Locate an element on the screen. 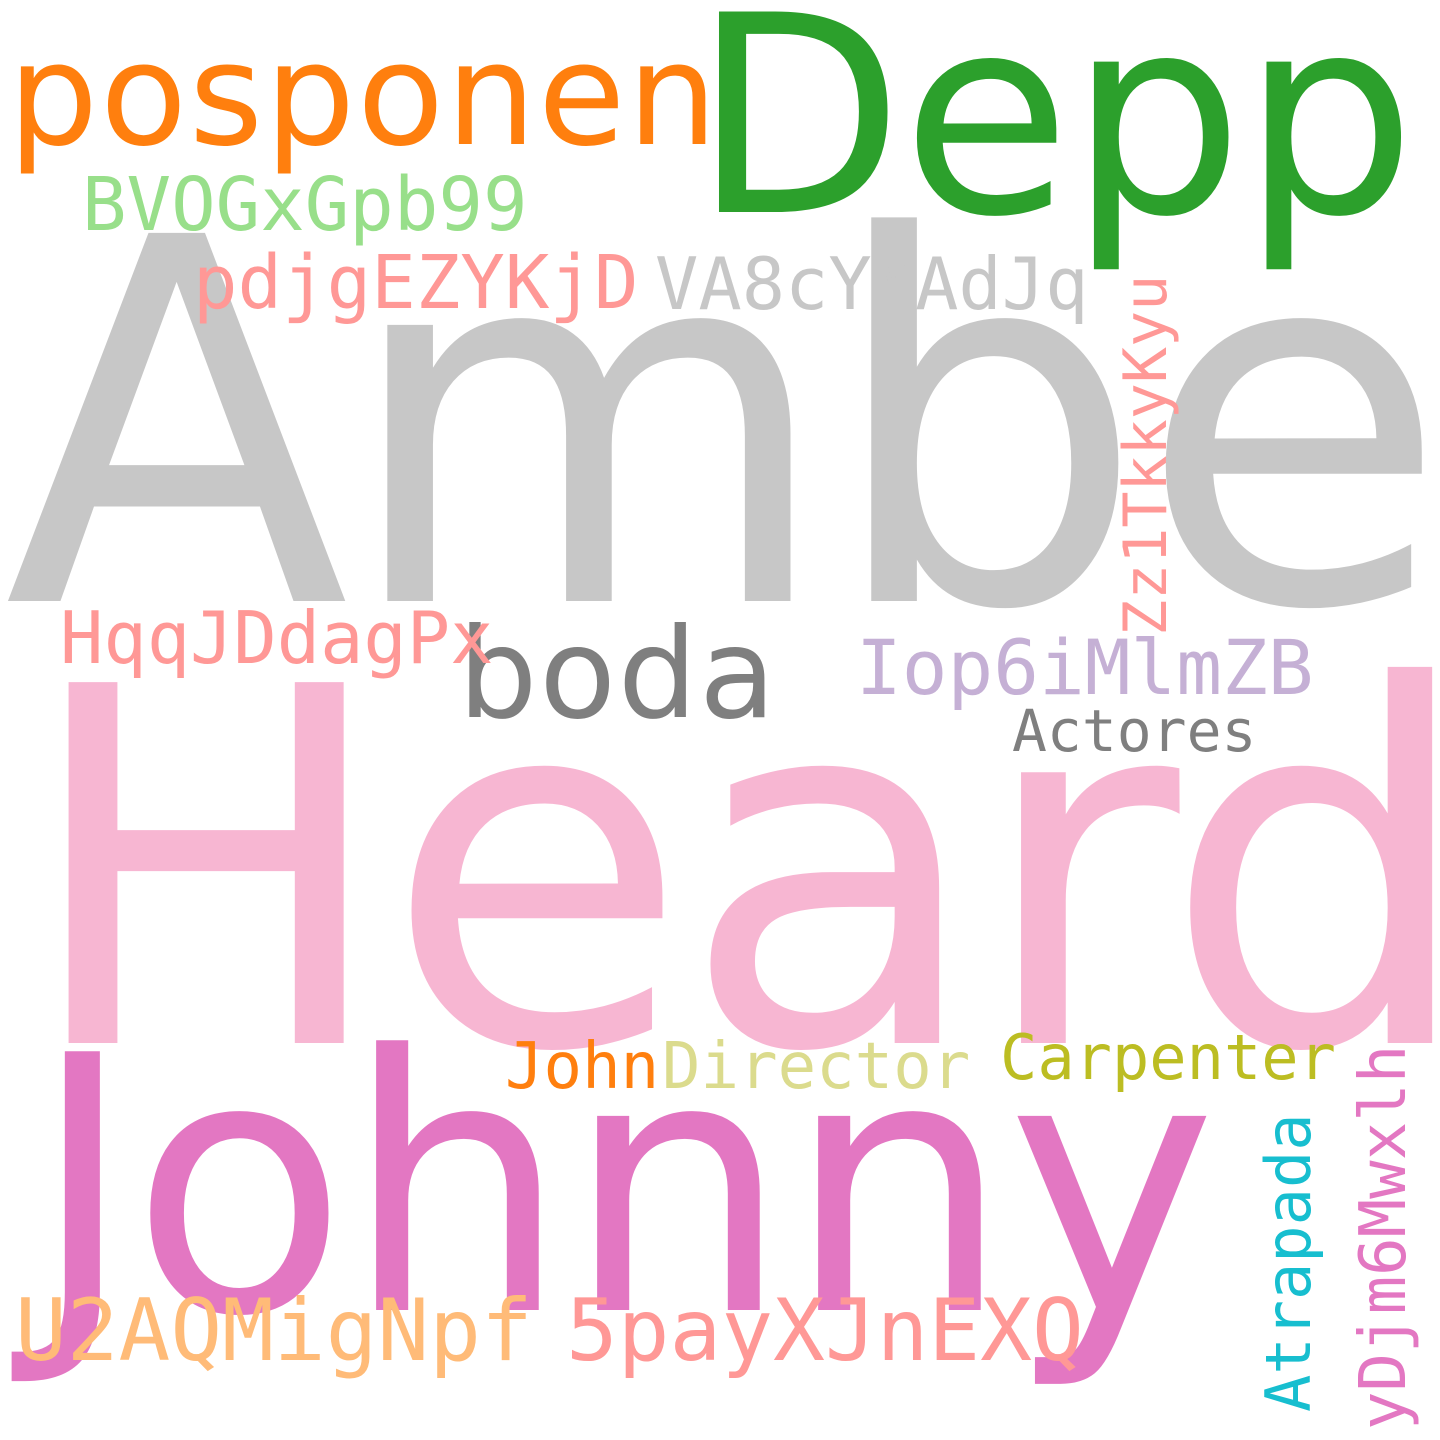 This screenshot has width=1440, height=1440. word-depp: Depp is located at coordinates (1054, 138).